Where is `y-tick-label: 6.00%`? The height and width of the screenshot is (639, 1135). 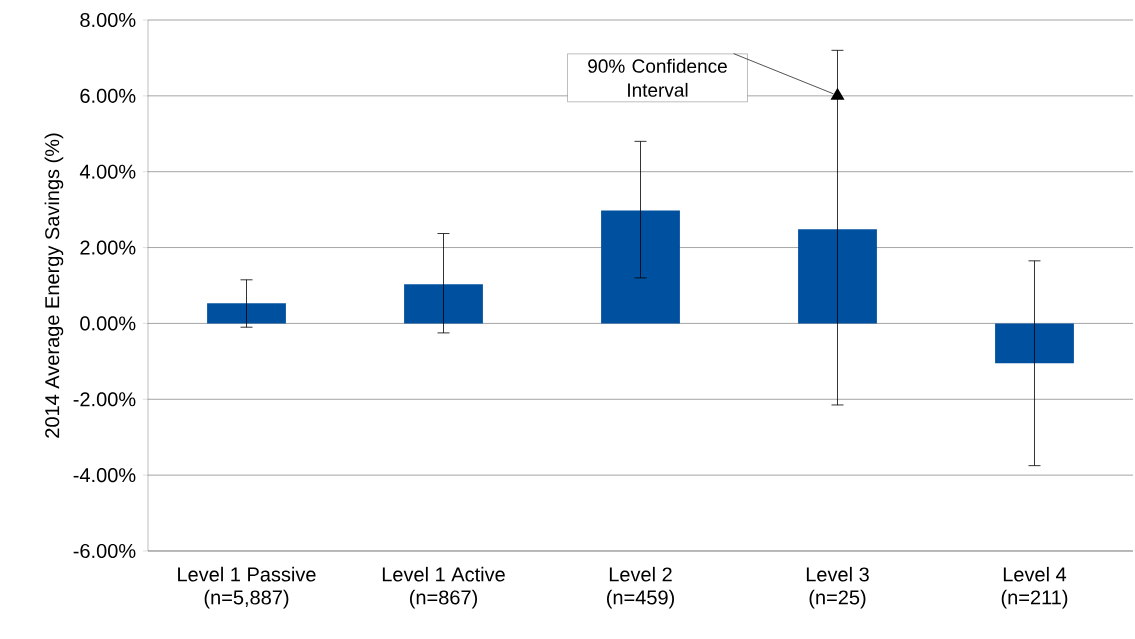
y-tick-label: 6.00% is located at coordinates (108, 95).